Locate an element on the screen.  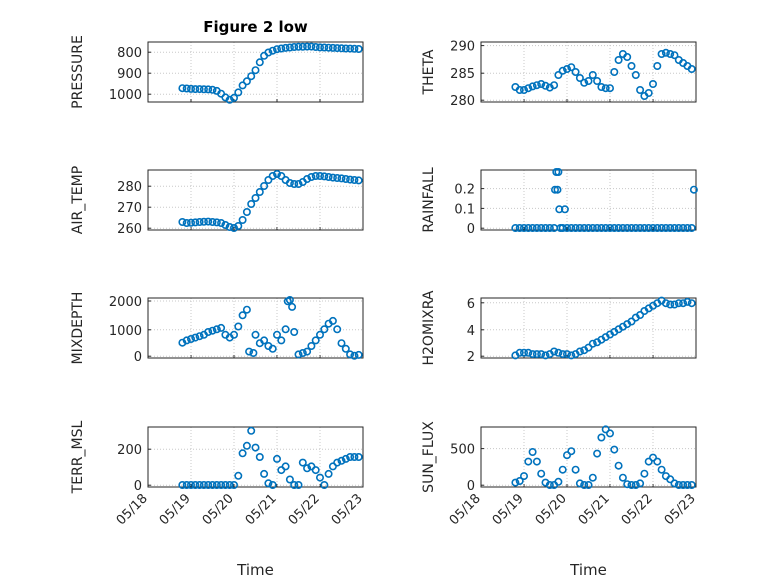
y-tick-label: 2000 is located at coordinates (125, 302).